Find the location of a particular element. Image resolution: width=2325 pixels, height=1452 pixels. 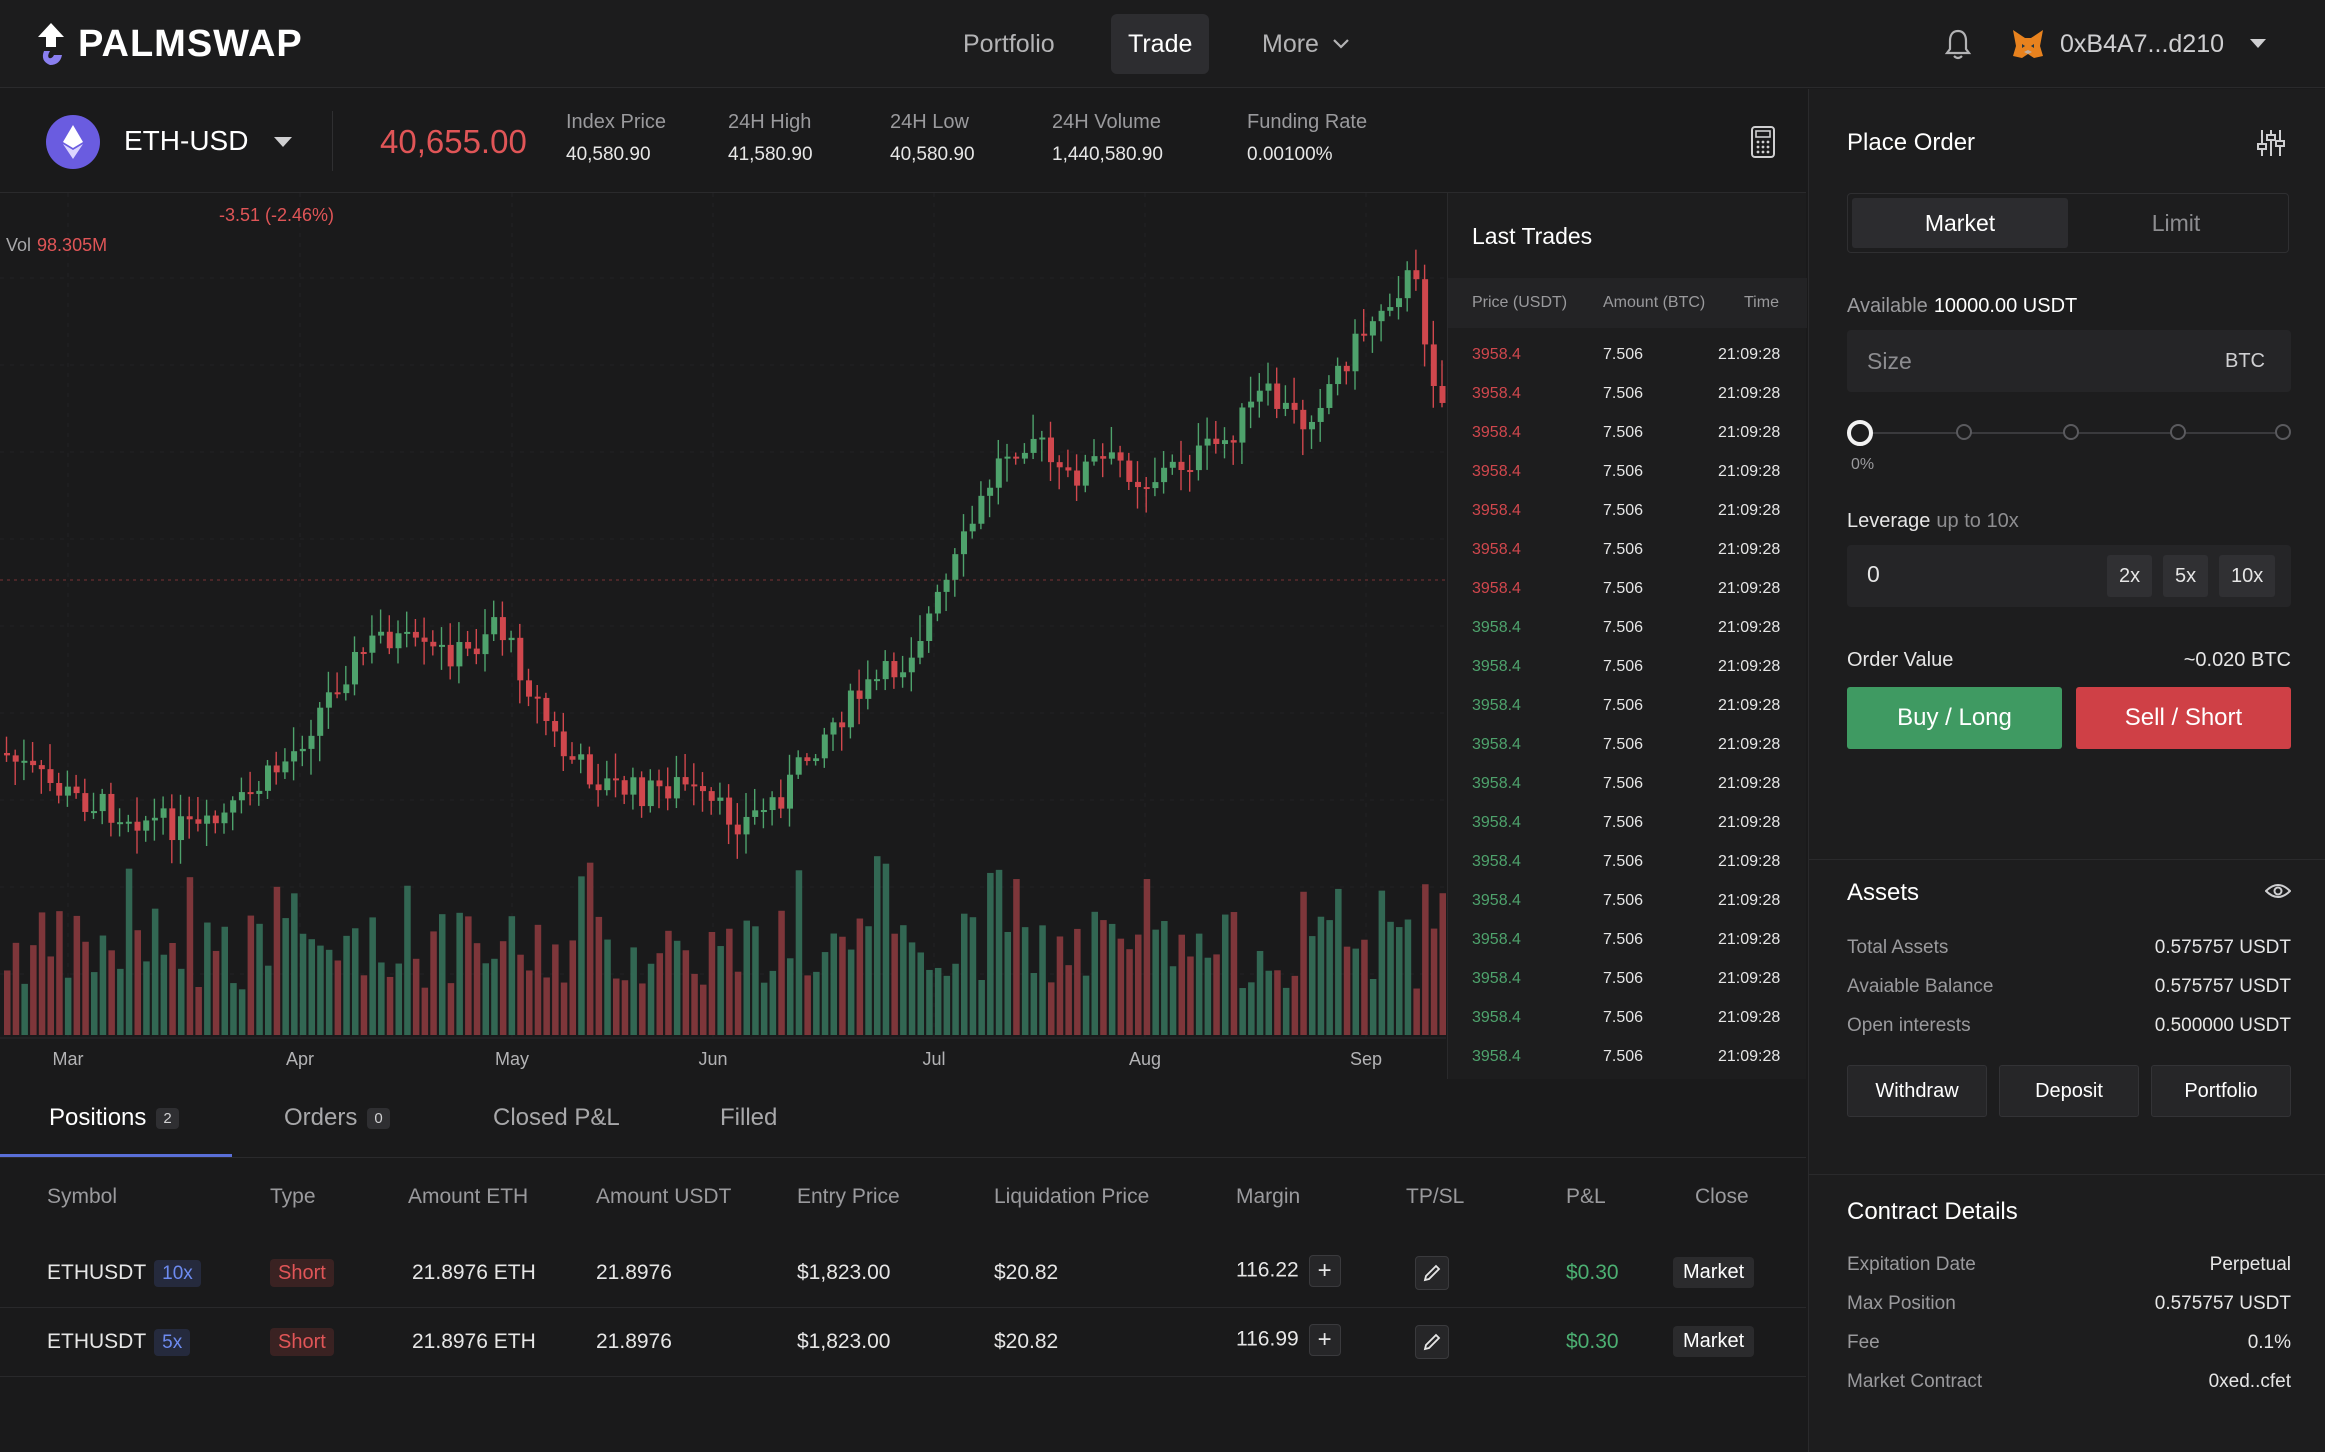

logo: PALMSWAP is located at coordinates (168, 44).